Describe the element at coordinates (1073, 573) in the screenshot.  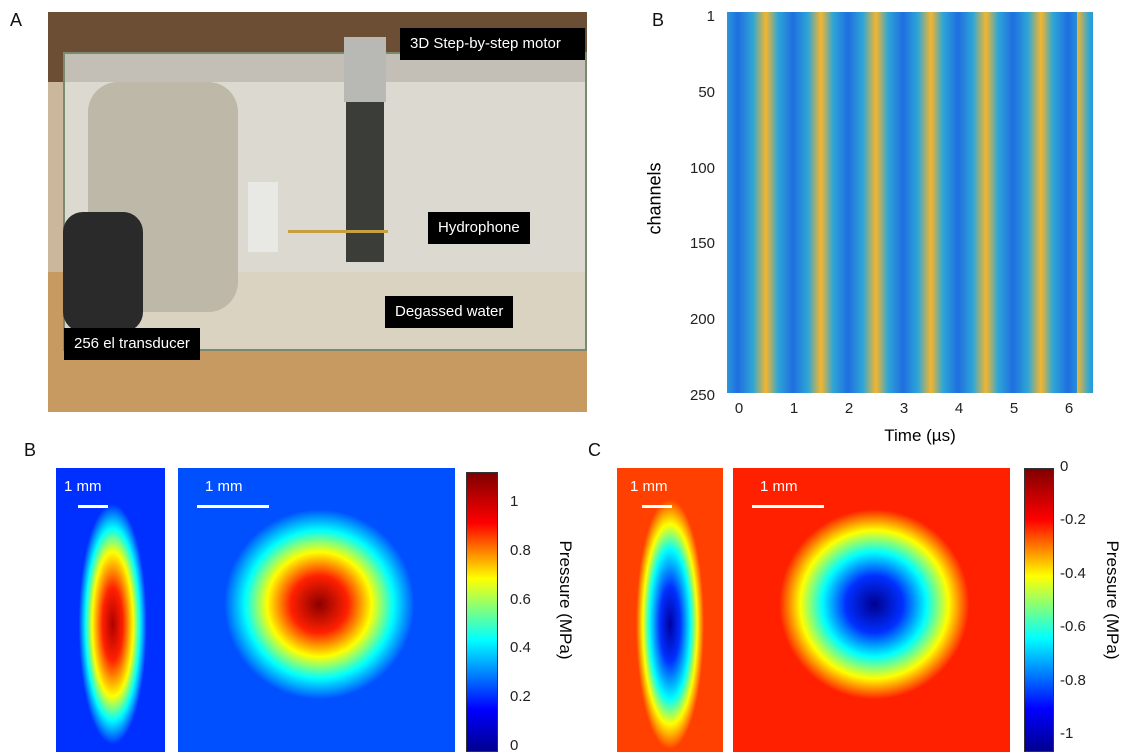
I see `tick-label: -0.4` at that location.